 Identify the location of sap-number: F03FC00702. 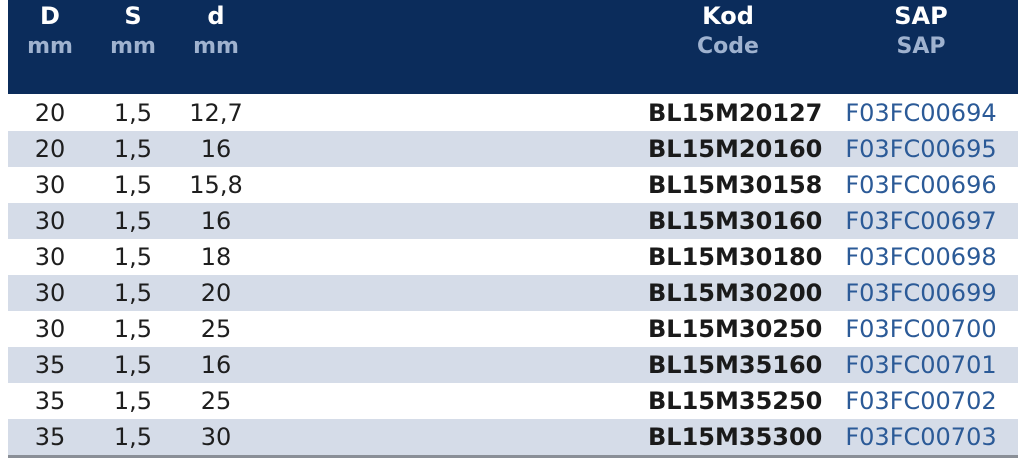
(921, 401).